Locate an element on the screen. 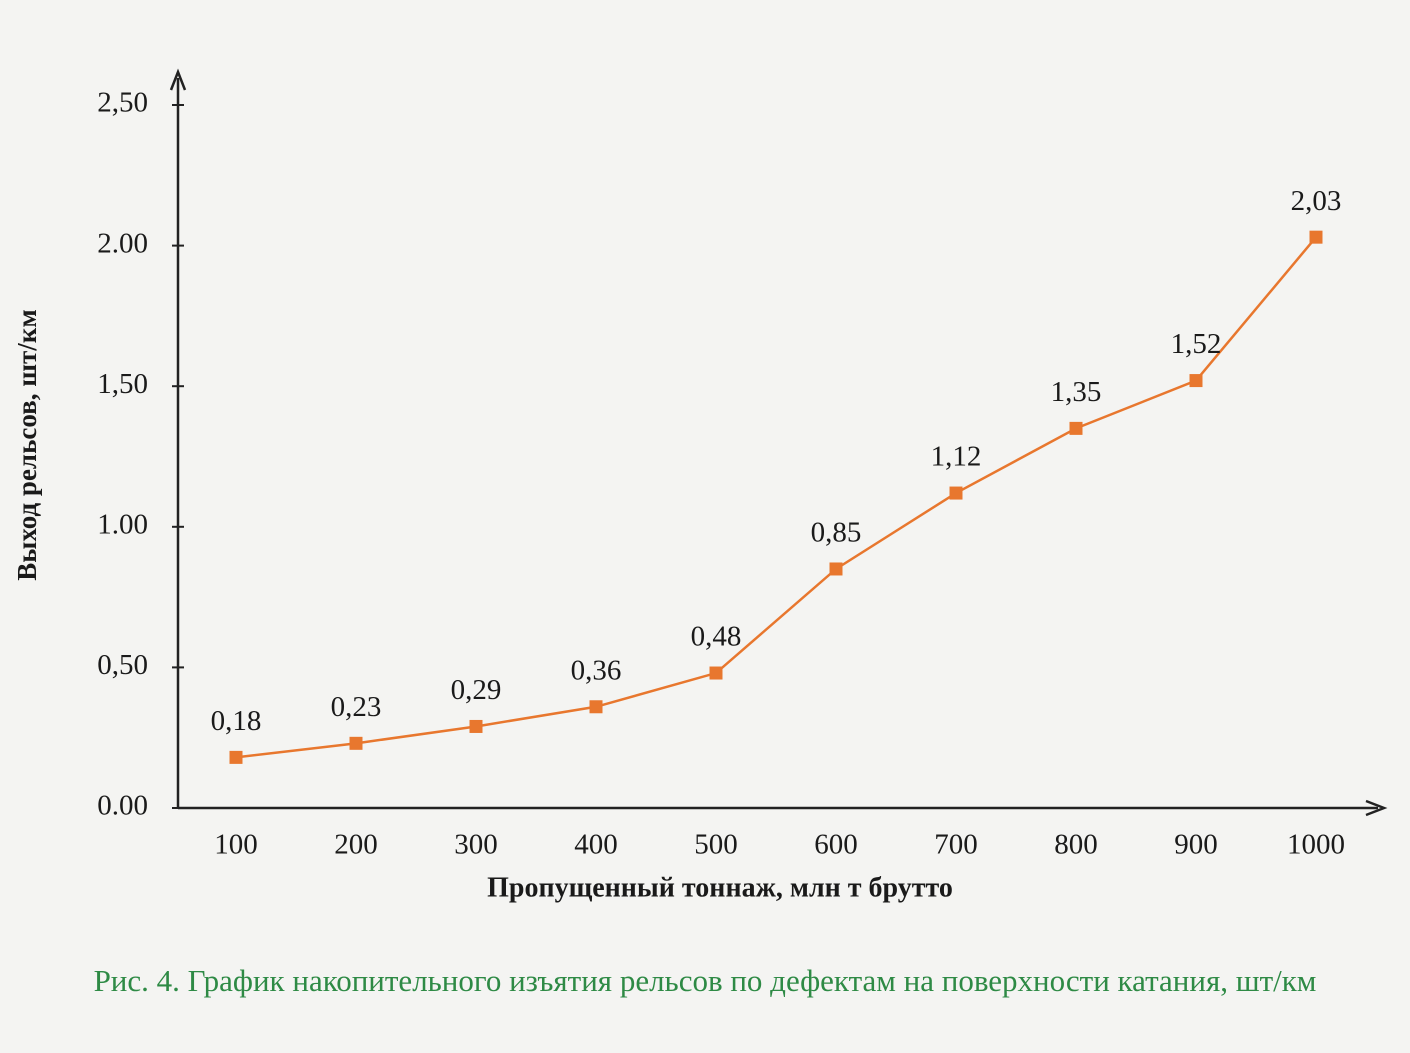  y-tick-label: 0,50 is located at coordinates (122, 665).